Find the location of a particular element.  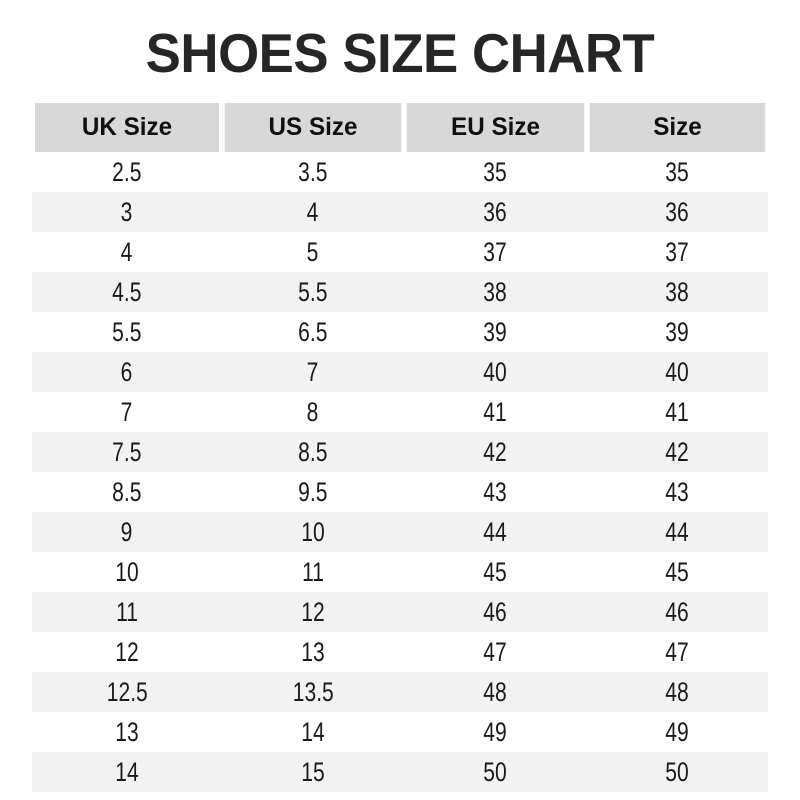

table-row: 7 8 41 41 is located at coordinates (400, 412).